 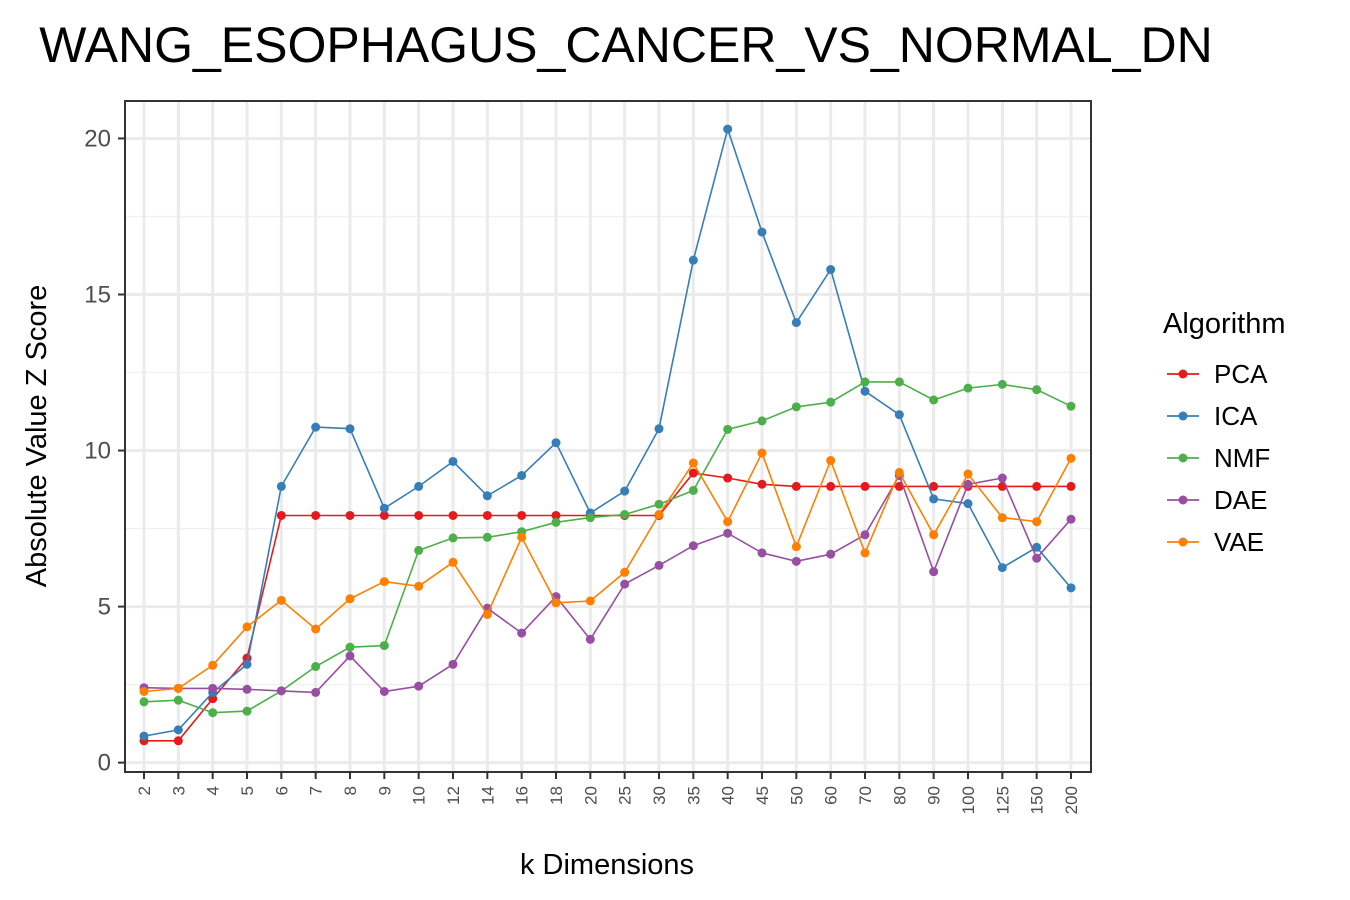 What do you see at coordinates (968, 800) in the screenshot?
I see `x-tick-label: 100` at bounding box center [968, 800].